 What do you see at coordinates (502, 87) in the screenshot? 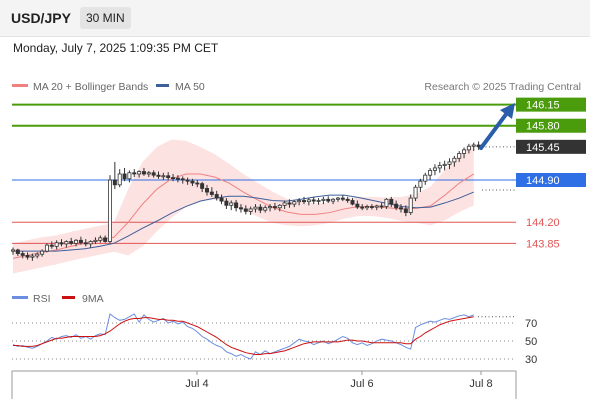
I see `credit-label: Research © 2025 Trading Central` at bounding box center [502, 87].